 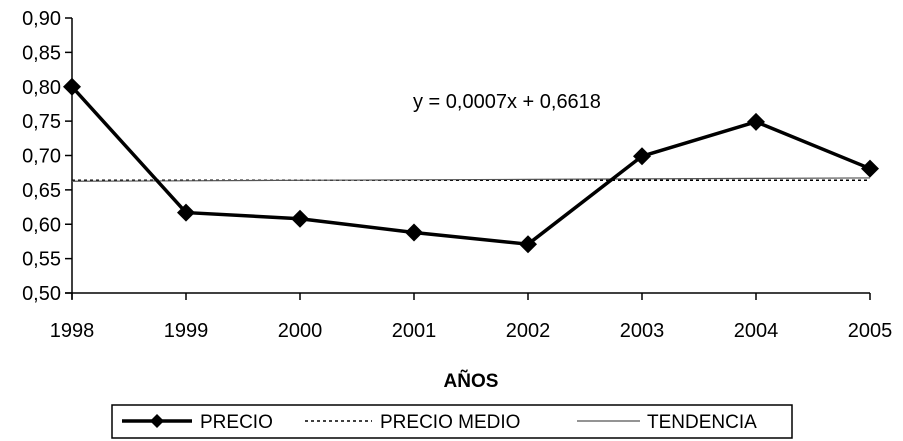 I want to click on y-tick-label: 0,80, so click(x=41, y=88).